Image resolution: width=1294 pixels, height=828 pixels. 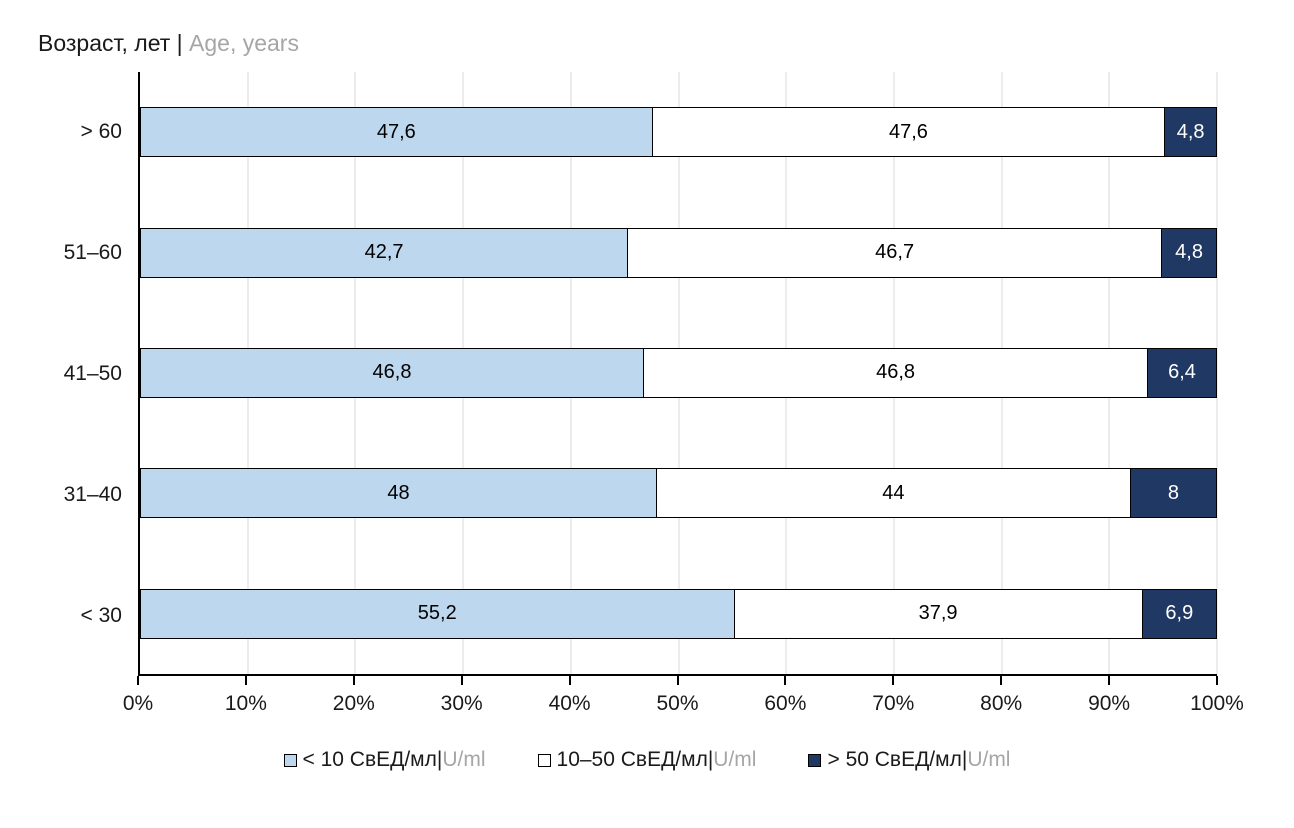 I want to click on bar-segment: 48, so click(x=398, y=493).